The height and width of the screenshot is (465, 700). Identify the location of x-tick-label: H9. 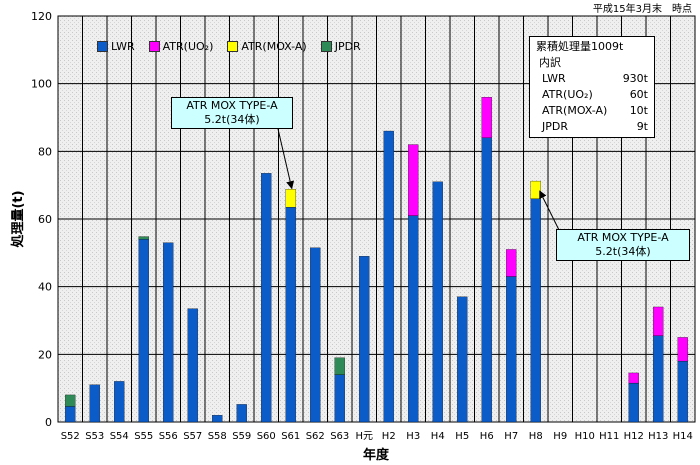
(560, 436).